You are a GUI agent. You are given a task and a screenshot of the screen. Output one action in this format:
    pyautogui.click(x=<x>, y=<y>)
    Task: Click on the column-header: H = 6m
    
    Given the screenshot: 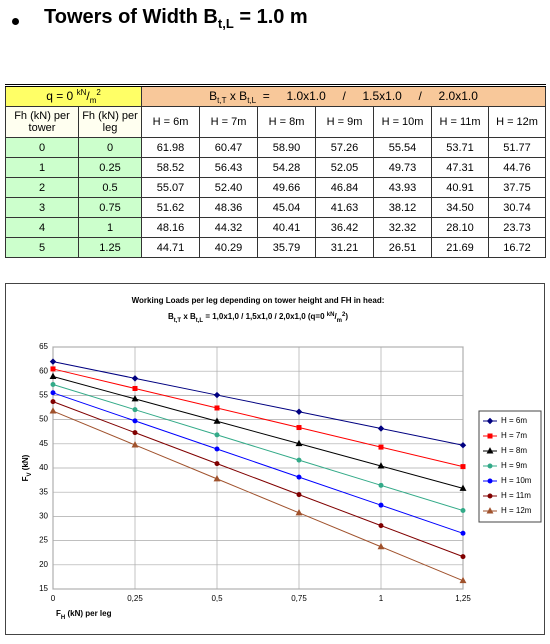 What is the action you would take?
    pyautogui.click(x=171, y=122)
    